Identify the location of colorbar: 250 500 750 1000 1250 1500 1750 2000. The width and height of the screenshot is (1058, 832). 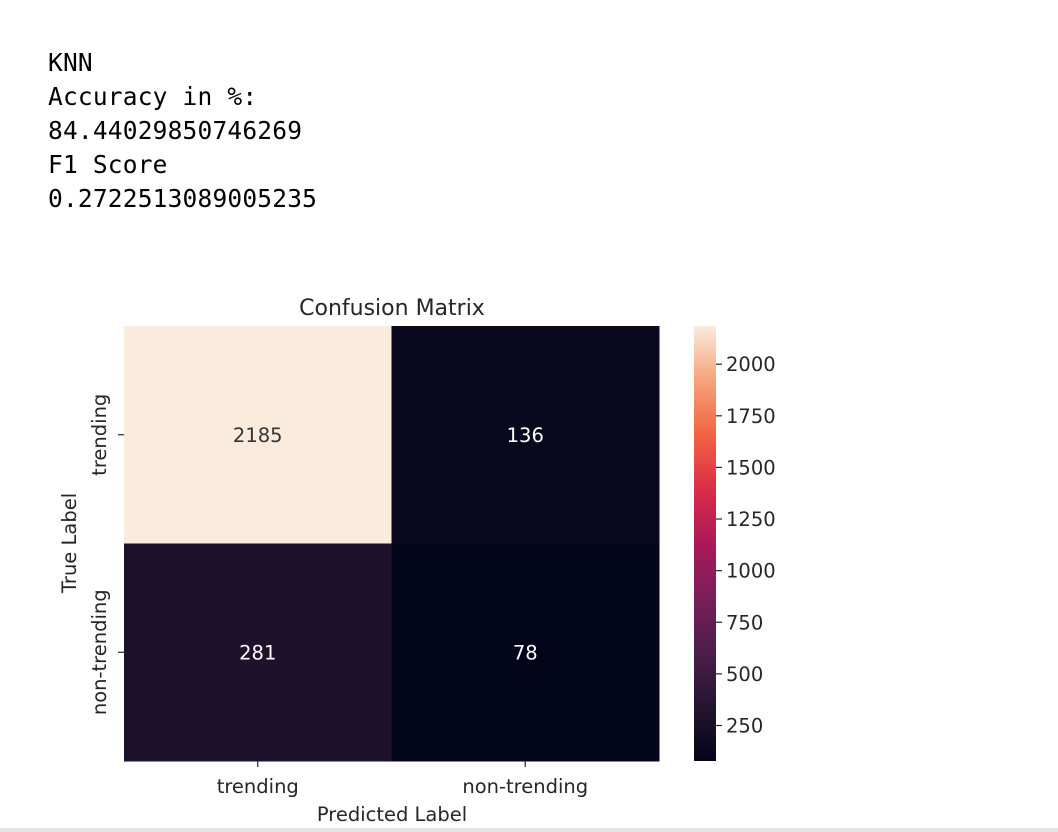
(735, 543).